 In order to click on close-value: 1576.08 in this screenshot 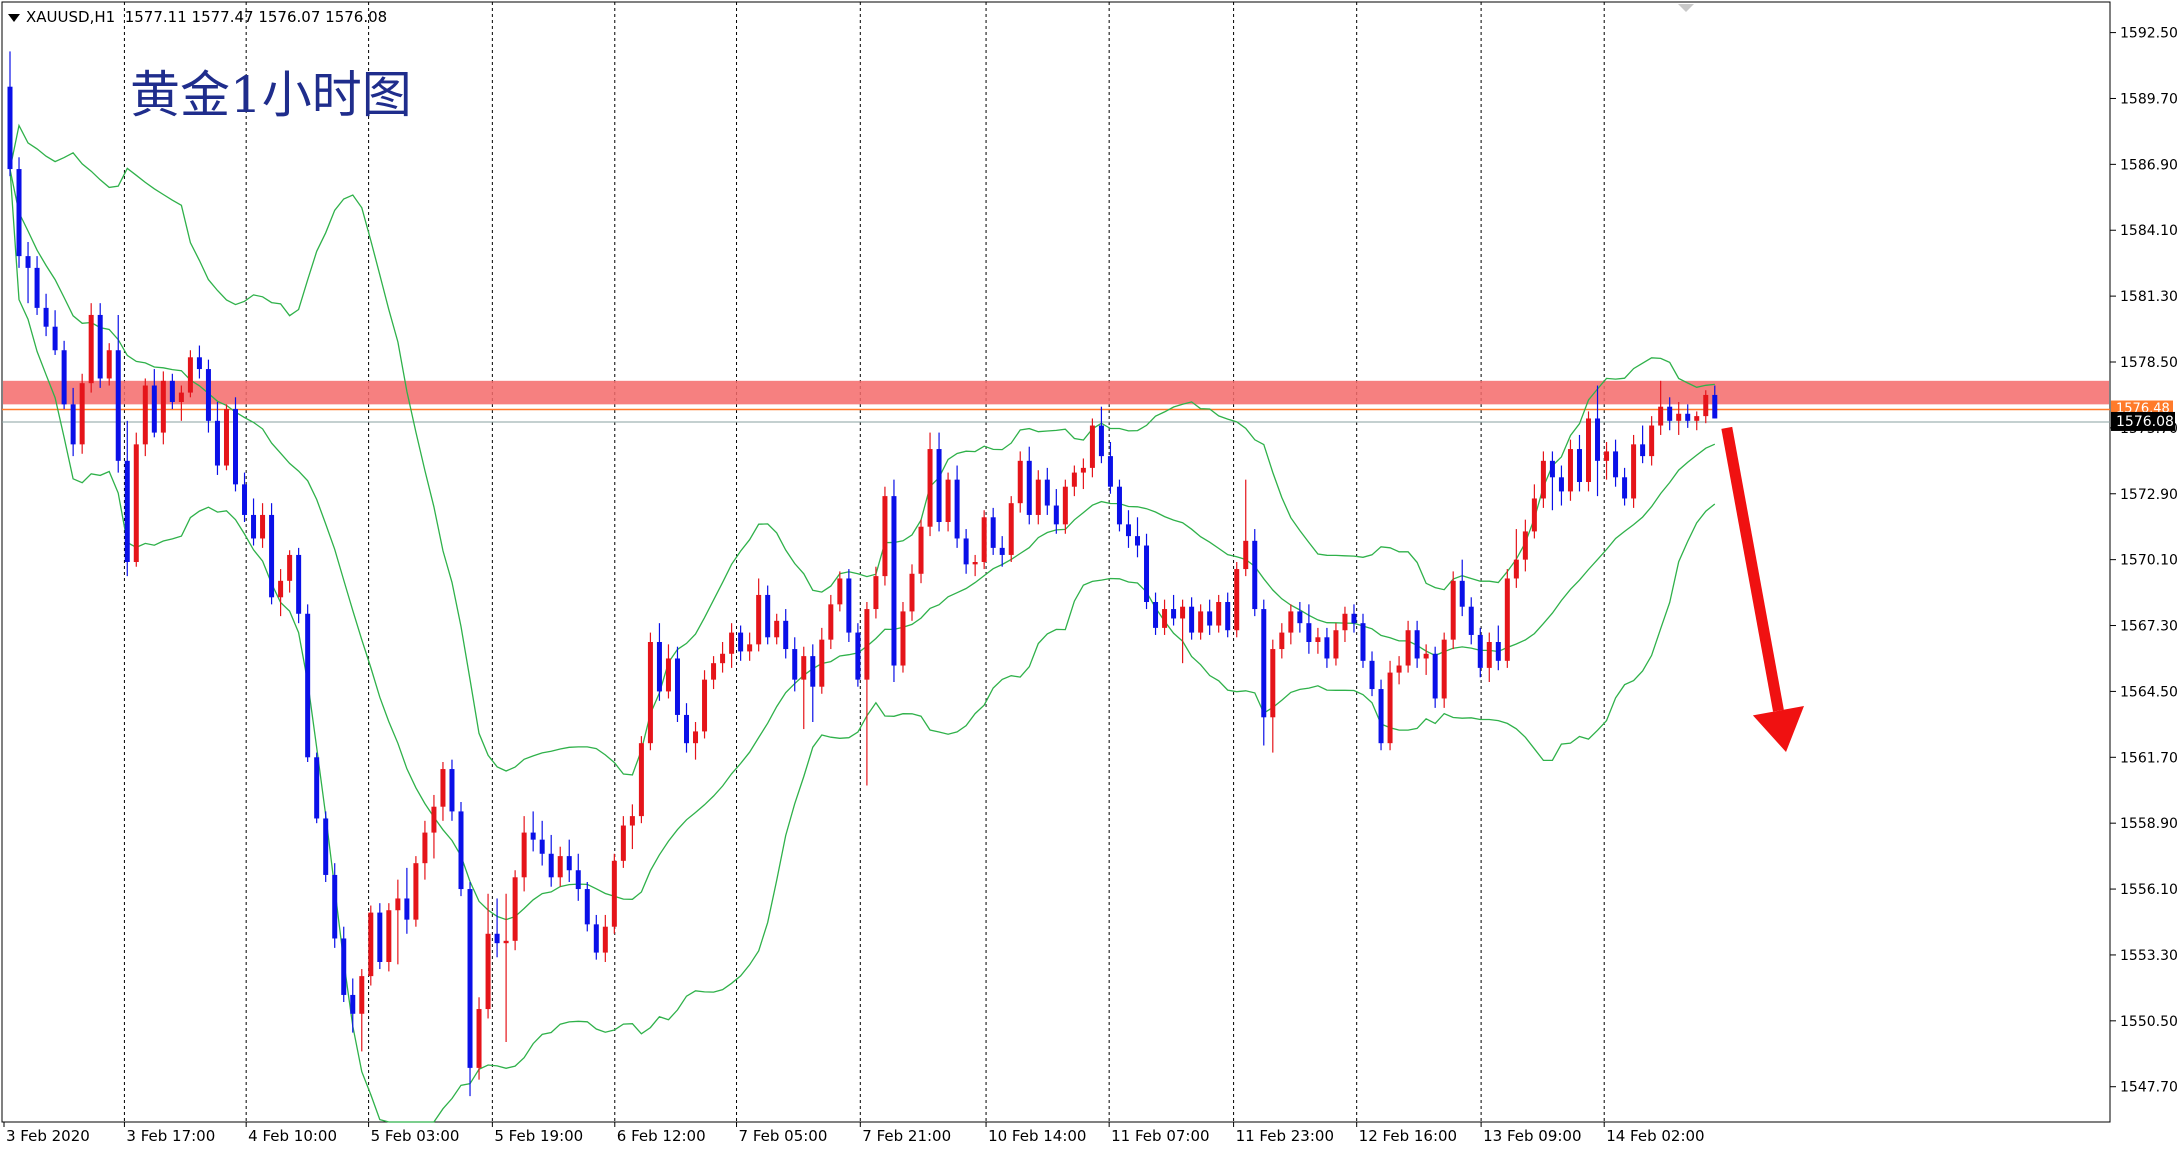, I will do `click(356, 17)`.